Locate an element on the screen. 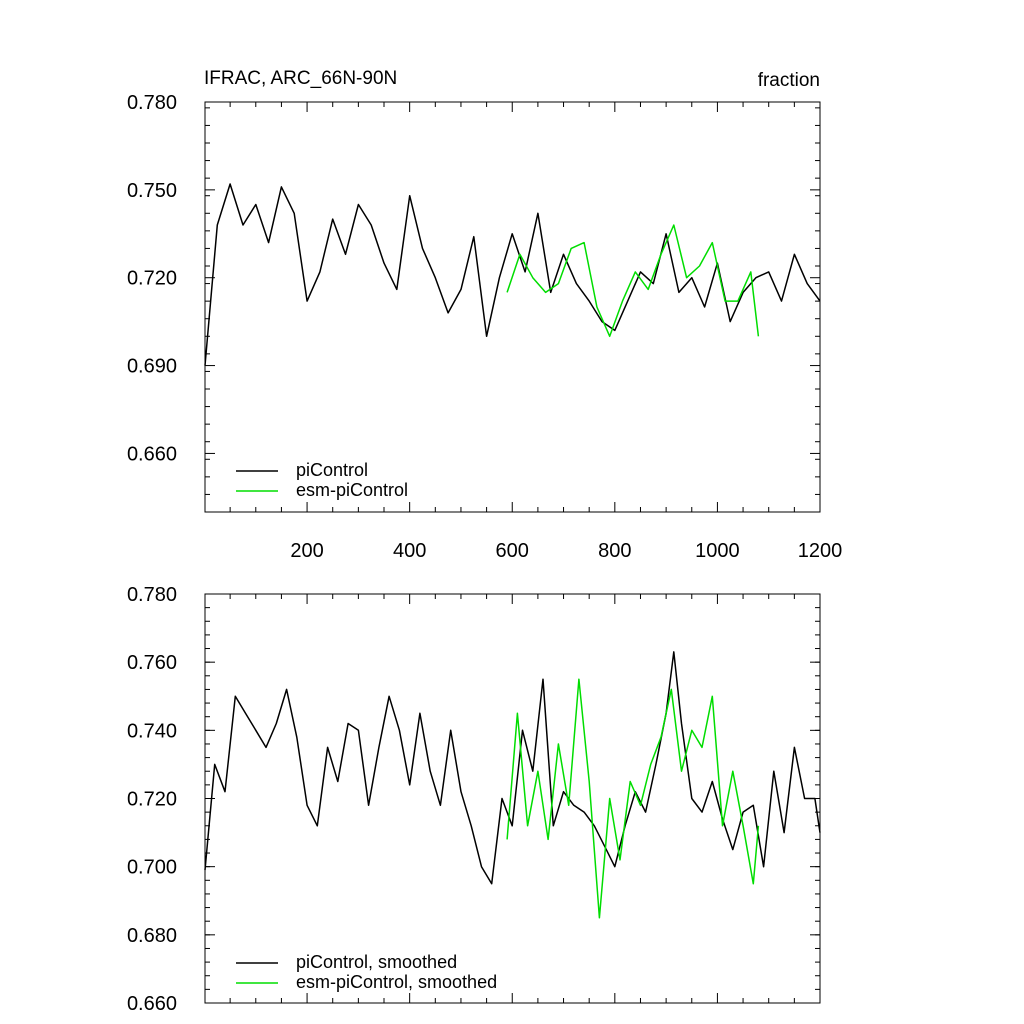  x-tick-label: 600 is located at coordinates (512, 551).